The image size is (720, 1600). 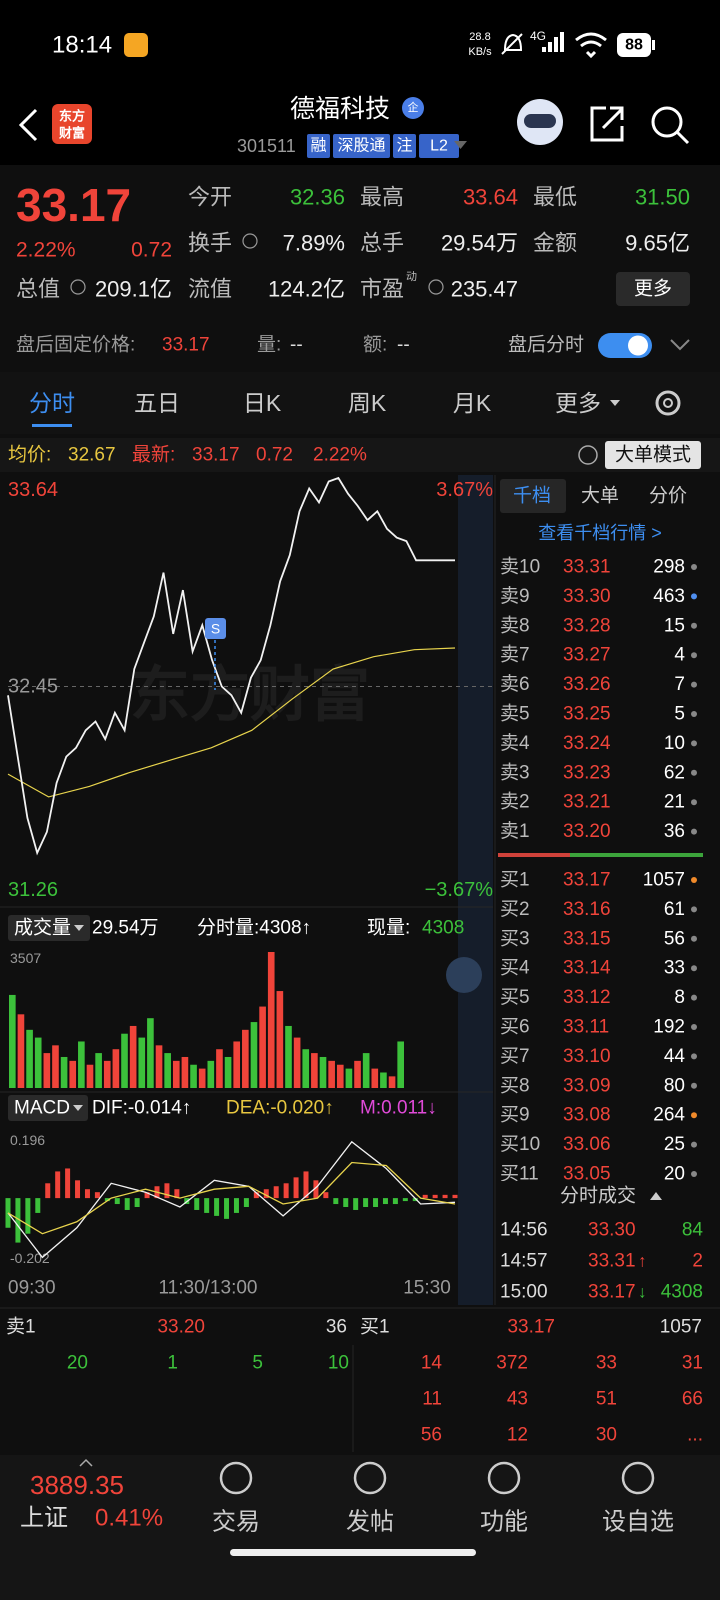 I want to click on after-hours-value: --, so click(x=403, y=345).